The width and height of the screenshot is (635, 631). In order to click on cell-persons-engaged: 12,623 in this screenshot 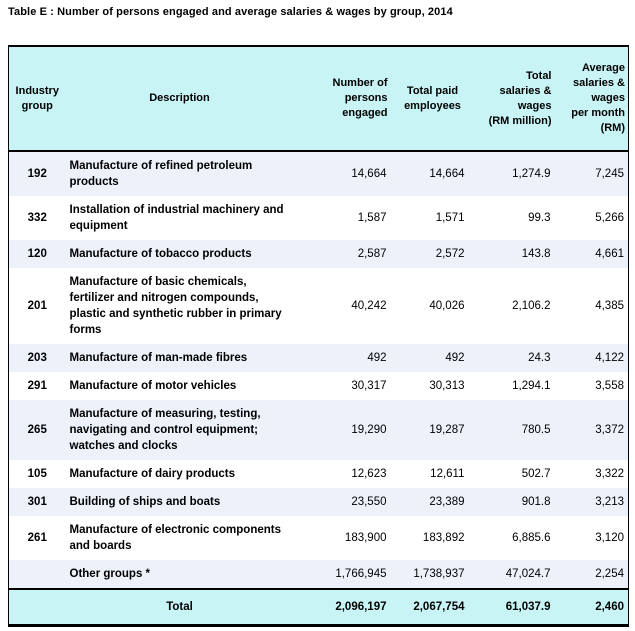, I will do `click(369, 474)`.